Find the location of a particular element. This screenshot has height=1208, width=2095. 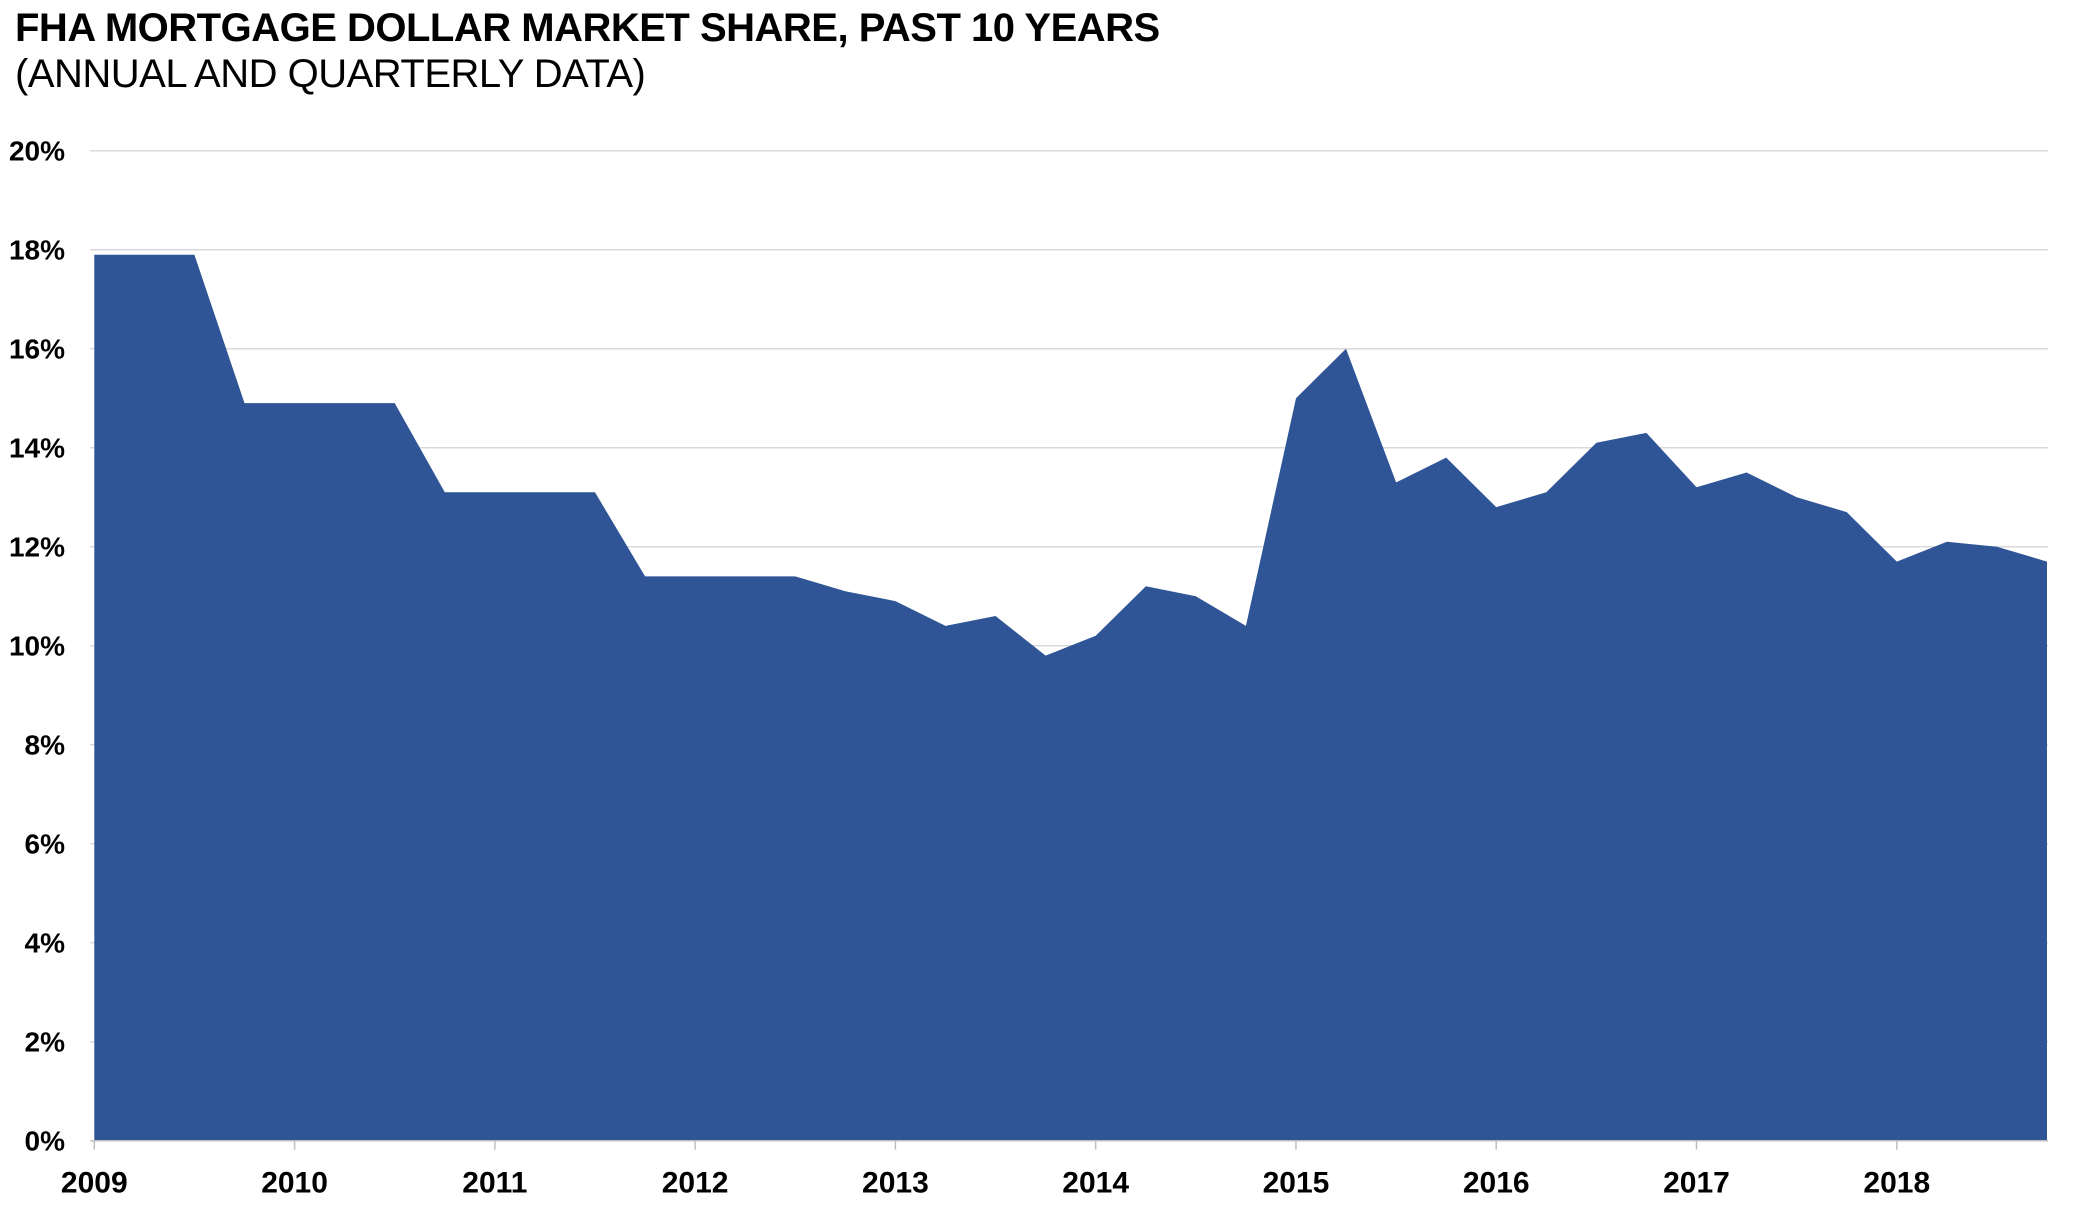

x-axis-label: 2013 is located at coordinates (895, 1183).